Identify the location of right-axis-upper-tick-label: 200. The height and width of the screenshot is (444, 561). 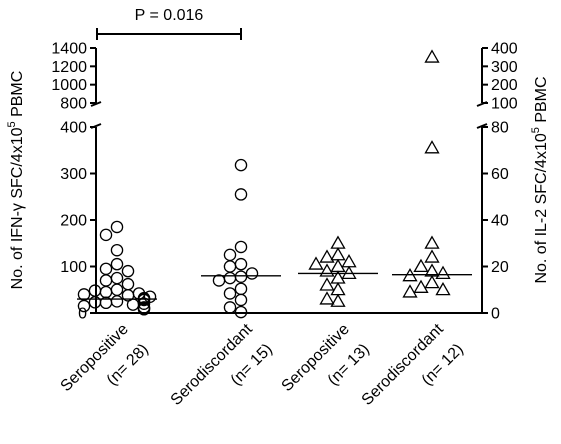
(504, 85).